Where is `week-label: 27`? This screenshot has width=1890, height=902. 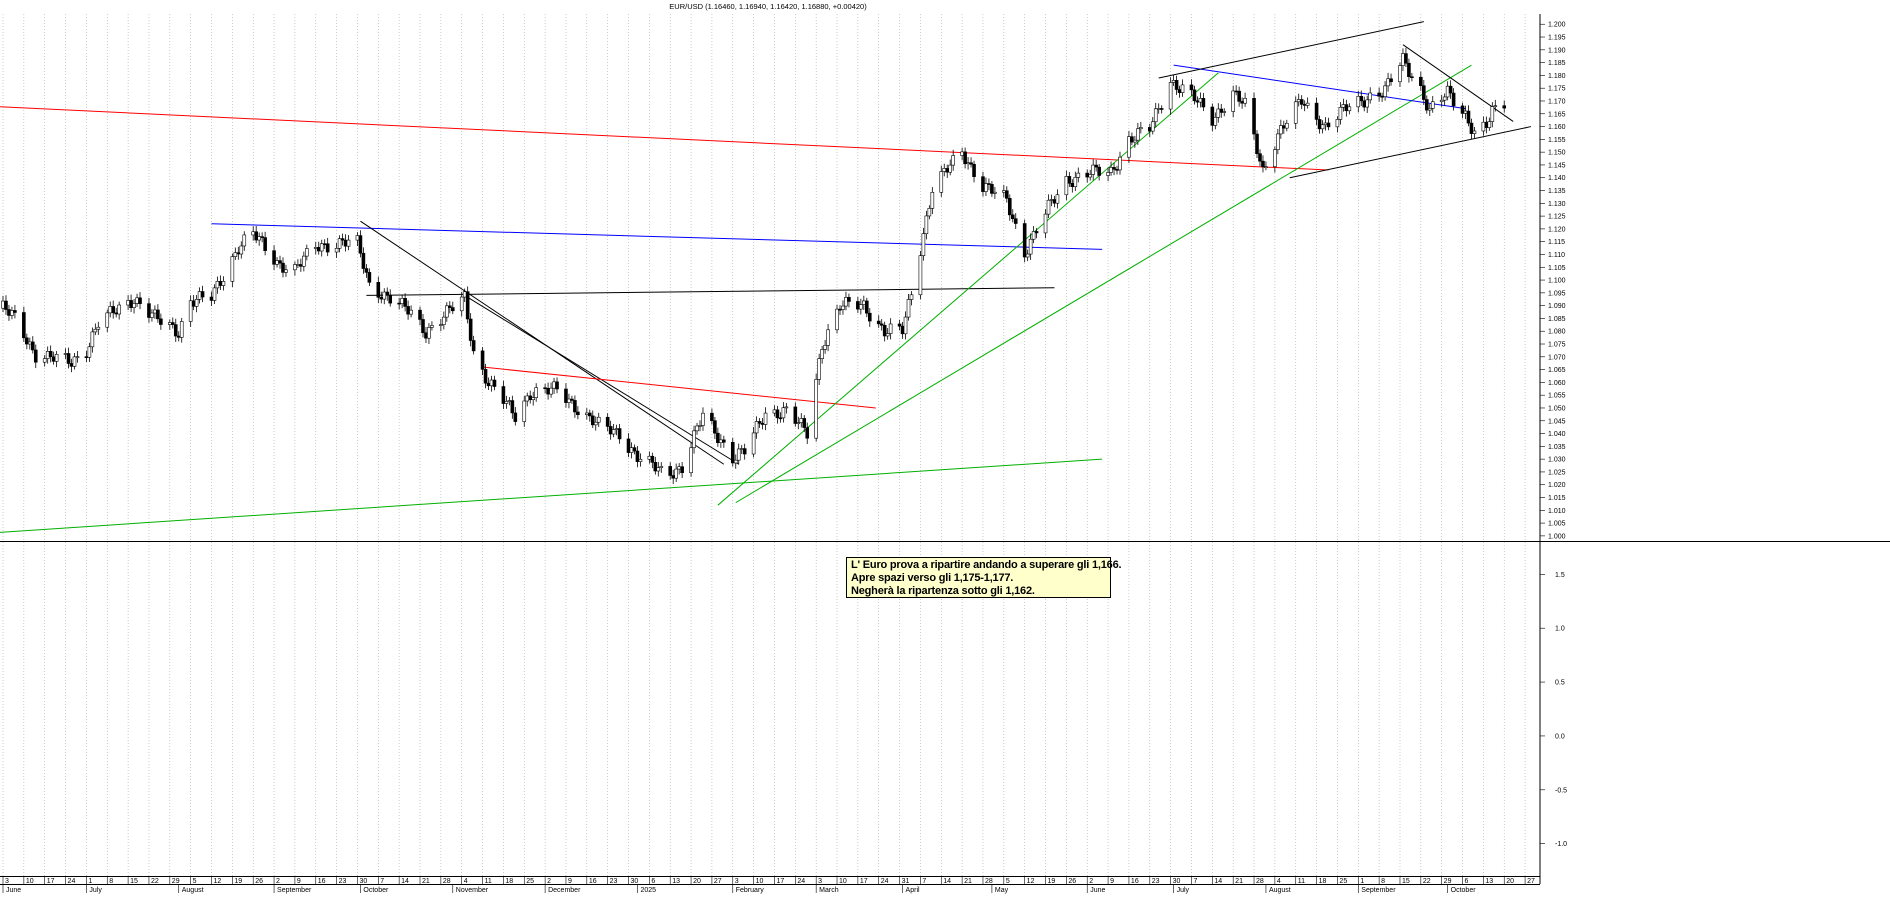
week-label: 27 is located at coordinates (1531, 881).